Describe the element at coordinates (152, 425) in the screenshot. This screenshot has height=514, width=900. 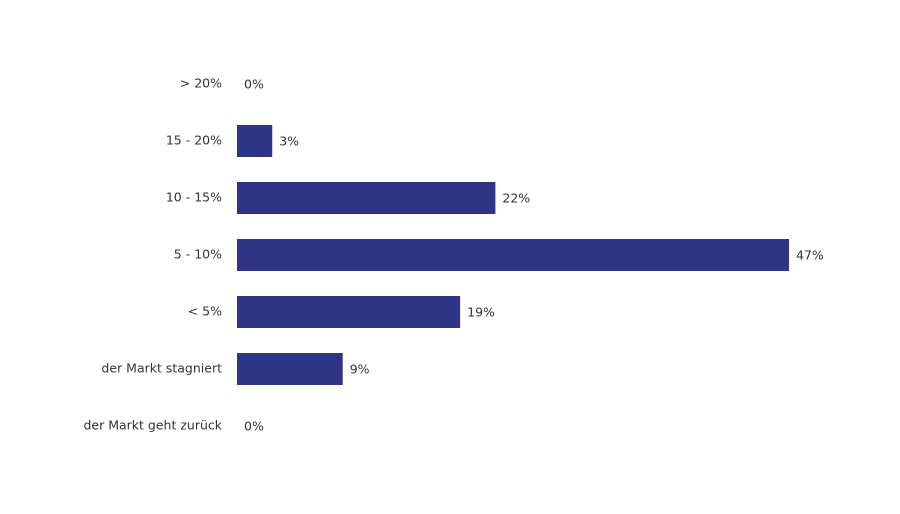
I see `category-label: der Markt geht zurück` at that location.